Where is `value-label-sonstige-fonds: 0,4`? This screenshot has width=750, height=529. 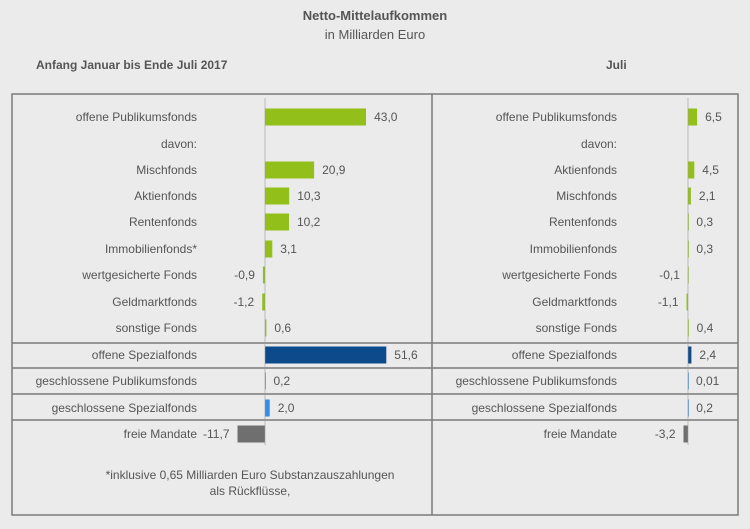
value-label-sonstige-fonds: 0,4 is located at coordinates (705, 328).